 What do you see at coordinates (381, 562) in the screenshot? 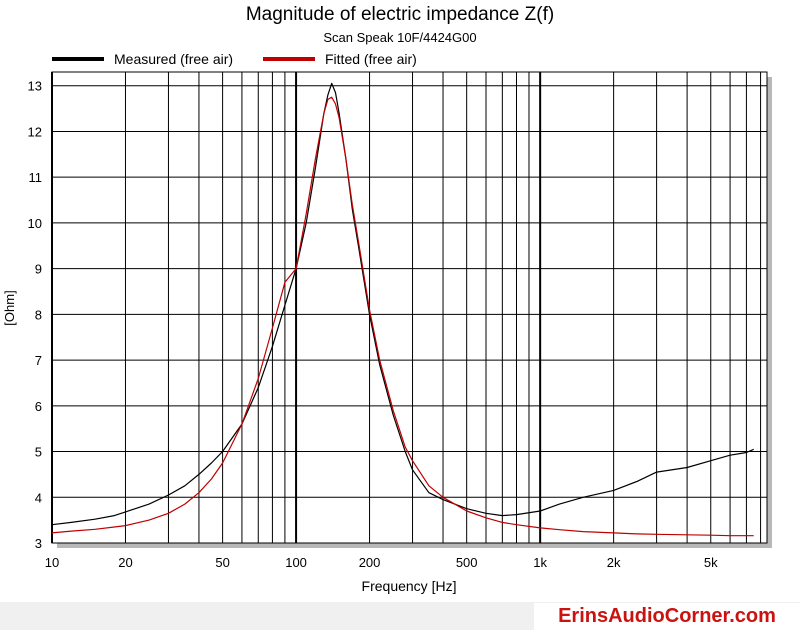
I see `x-tick-labels: 10 20 50 100 200 500 1k 2k 5k` at bounding box center [381, 562].